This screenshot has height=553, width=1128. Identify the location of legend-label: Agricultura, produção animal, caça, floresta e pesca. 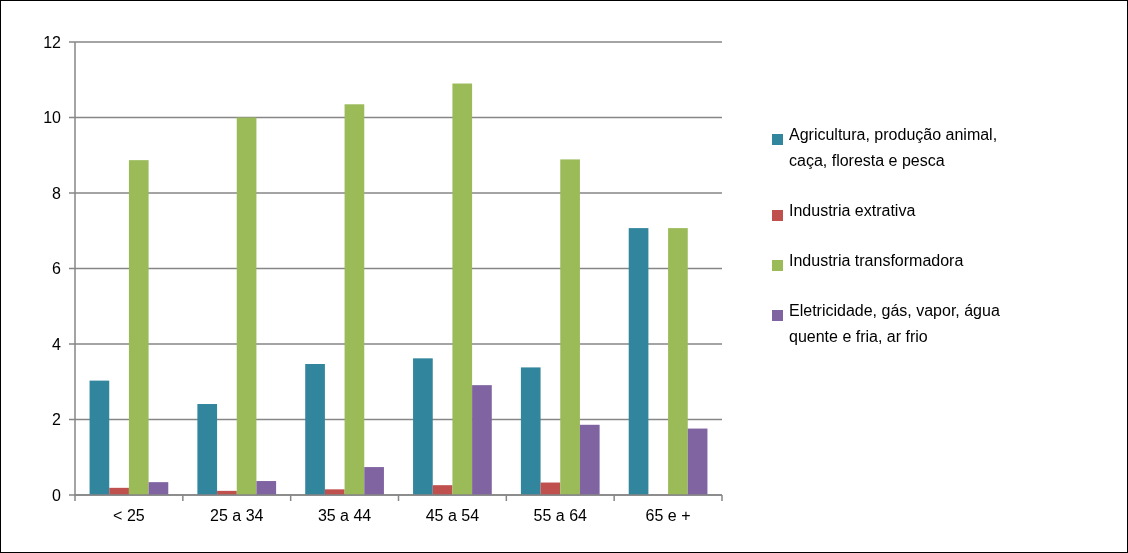
(893, 147).